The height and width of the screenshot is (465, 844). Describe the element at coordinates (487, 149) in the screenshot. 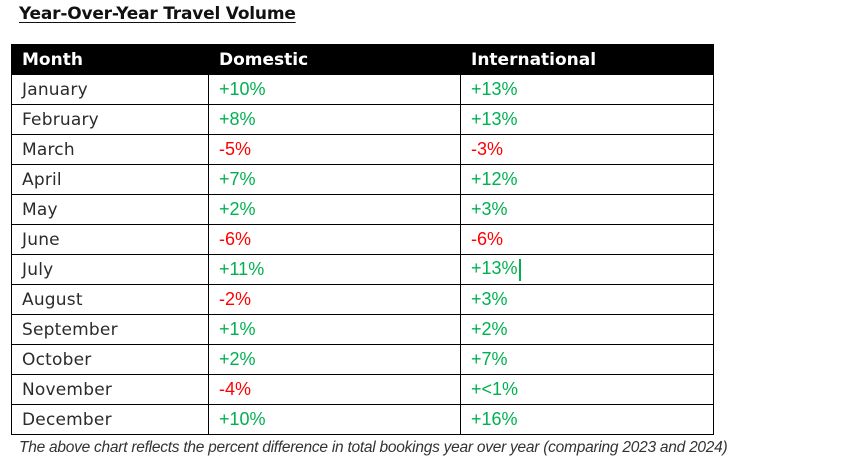

I see `international-cell-text: -3%` at that location.